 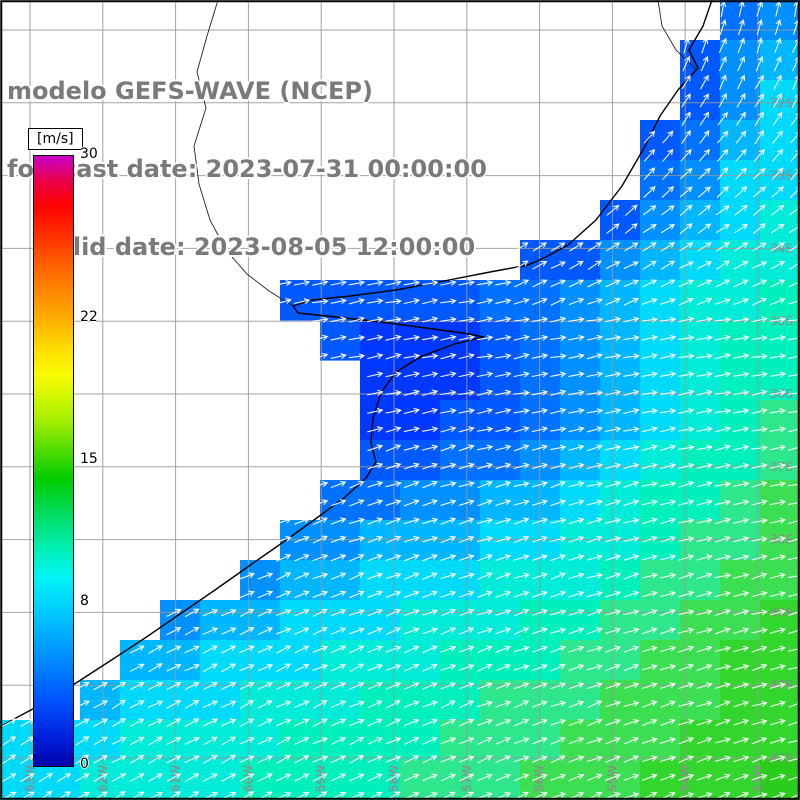 What do you see at coordinates (321, 778) in the screenshot?
I see `lon-label: 59W` at bounding box center [321, 778].